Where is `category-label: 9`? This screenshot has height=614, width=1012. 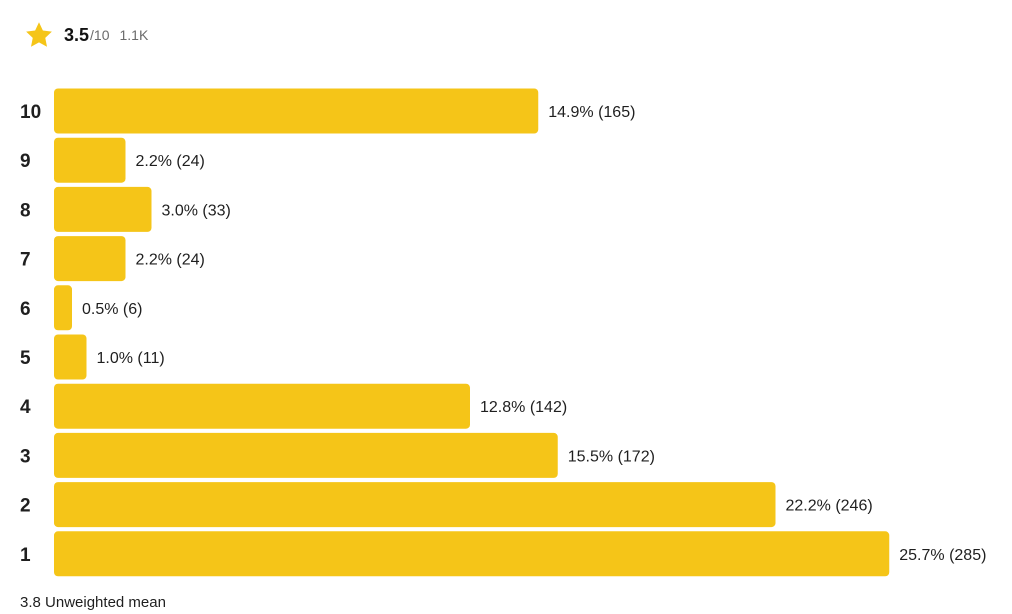
category-label: 9 is located at coordinates (25, 161).